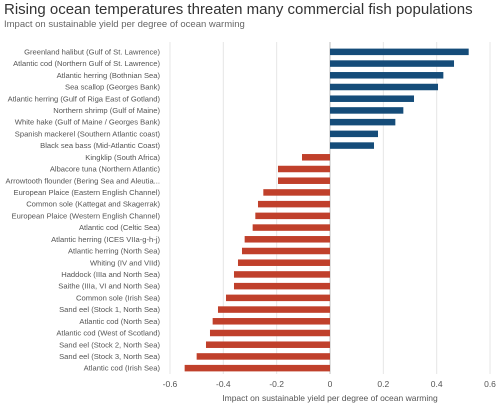  Describe the element at coordinates (100, 145) in the screenshot. I see `category-label: Black sea bass (Mid-Atlantic Coast)` at that location.